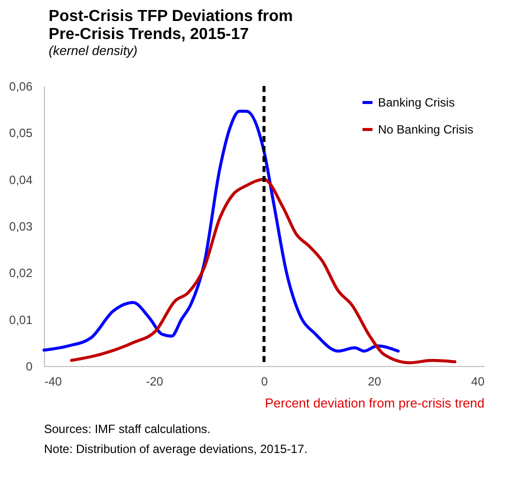  I want to click on chart-subtitle: (kernel density), so click(93, 50).